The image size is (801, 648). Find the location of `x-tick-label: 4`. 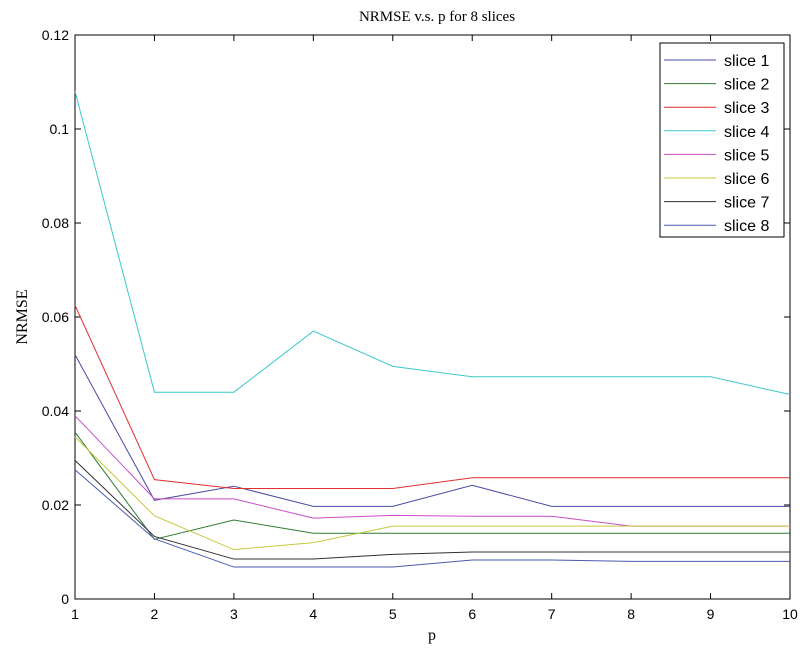

x-tick-label: 4 is located at coordinates (313, 614).